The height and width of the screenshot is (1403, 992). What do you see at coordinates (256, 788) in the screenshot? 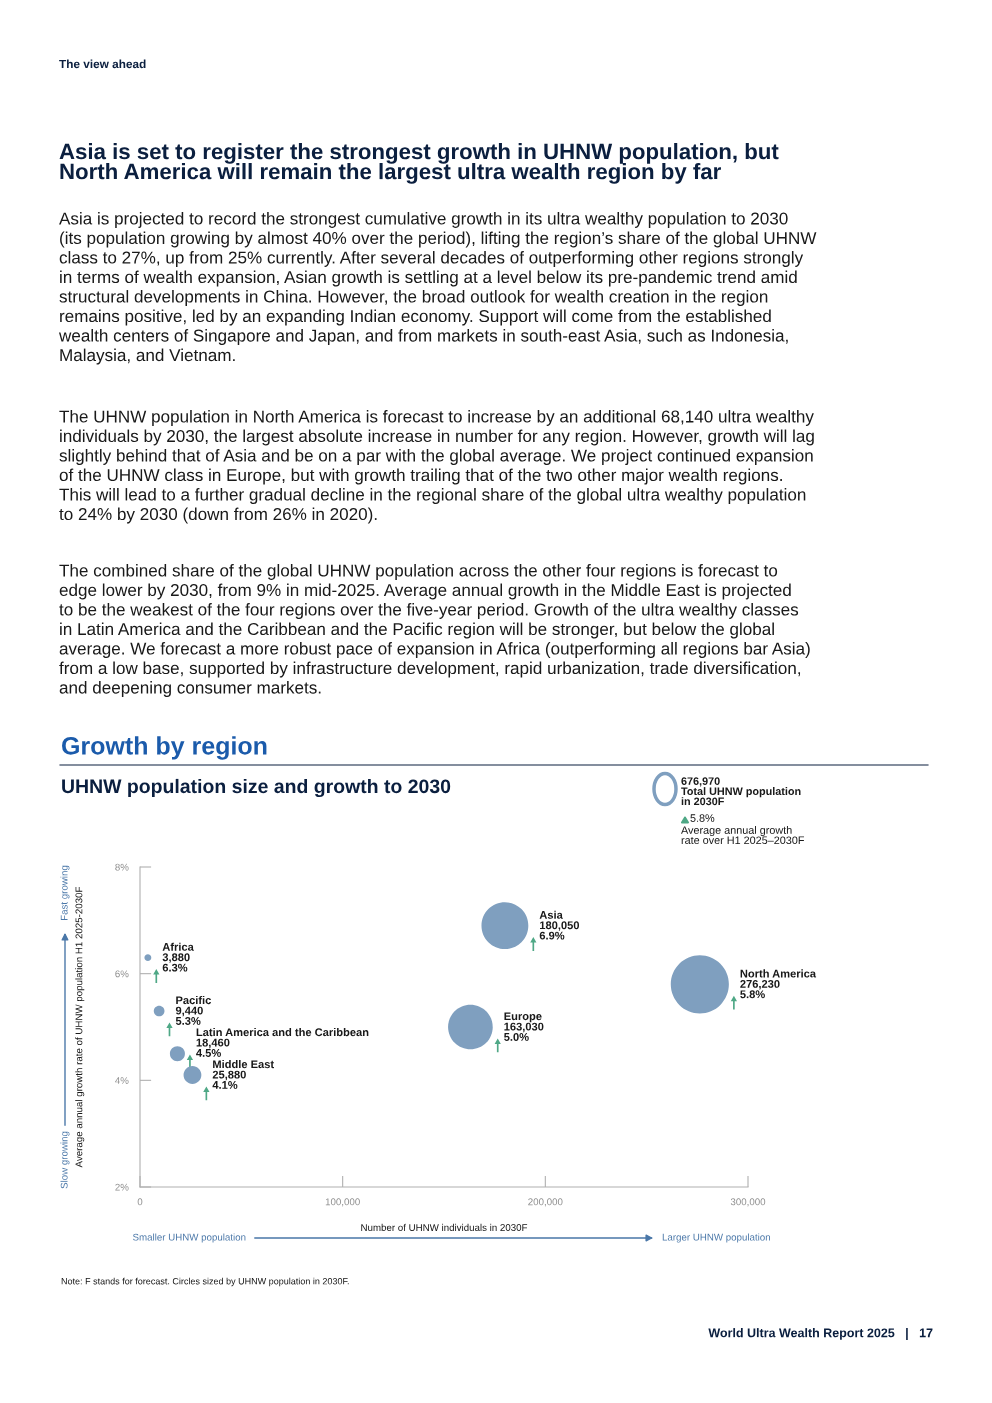
I see `chart-title: UHNW population size and growth to 2030` at bounding box center [256, 788].